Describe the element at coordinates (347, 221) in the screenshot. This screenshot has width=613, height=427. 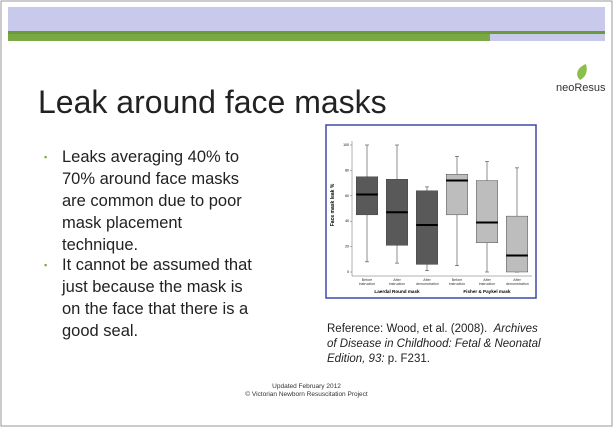
I see `y-tick-label: 40` at that location.